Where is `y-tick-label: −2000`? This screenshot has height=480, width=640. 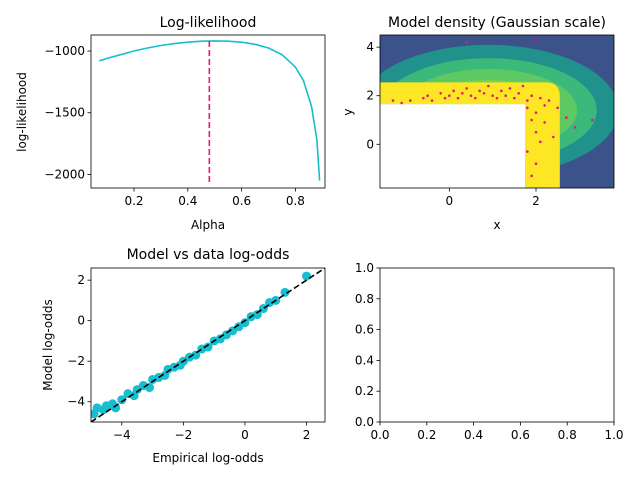
y-tick-label: −2000 is located at coordinates (64, 174).